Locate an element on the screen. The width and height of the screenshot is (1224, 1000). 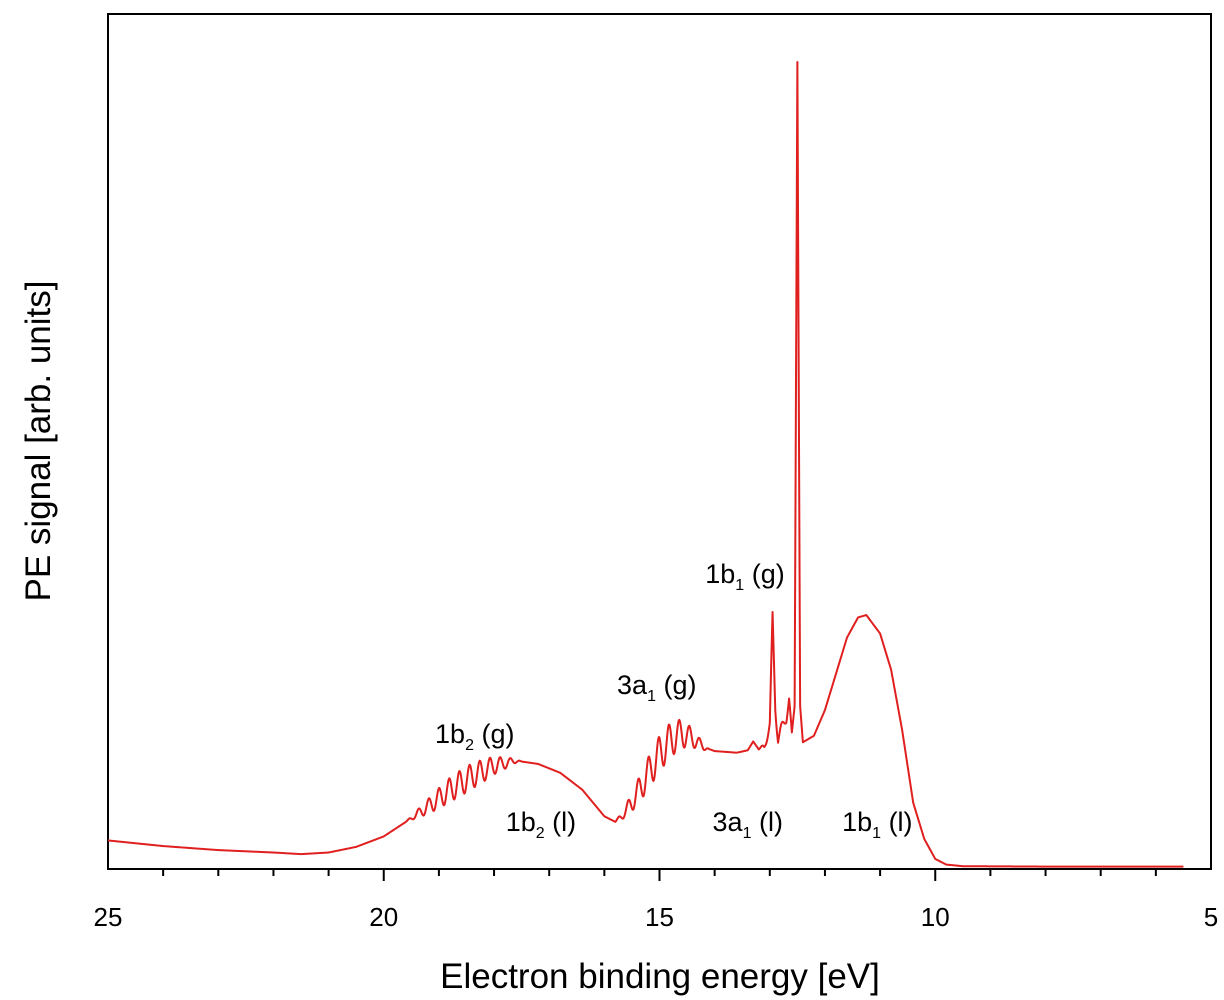
peak-label: 1b1 (l) is located at coordinates (877, 824).